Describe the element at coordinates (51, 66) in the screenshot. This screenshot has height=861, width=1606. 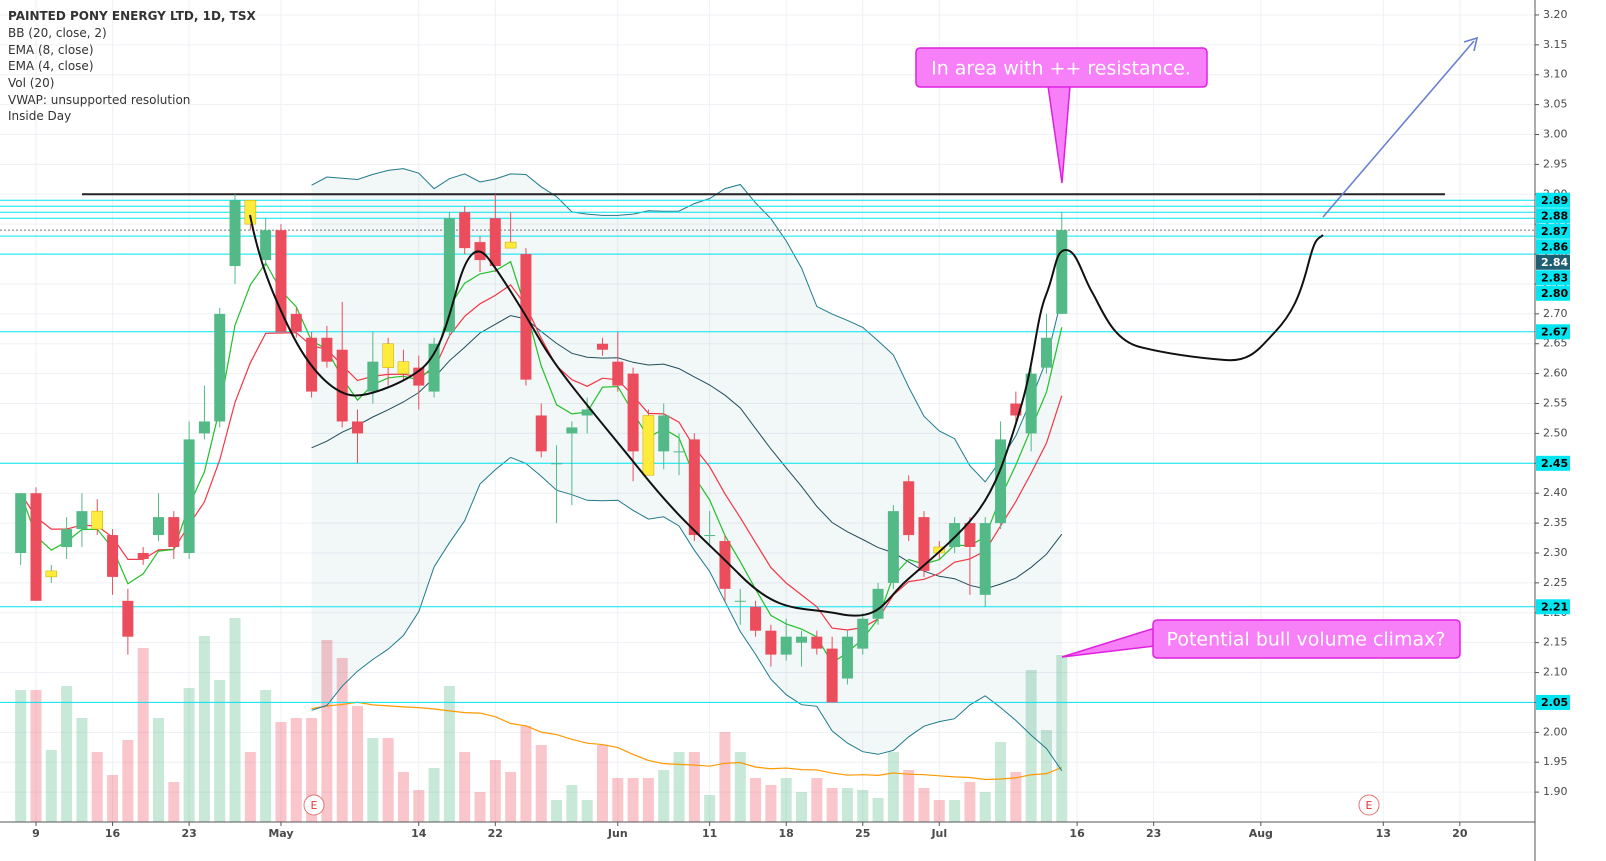
I see `indicator-label: EMA (4, close)` at that location.